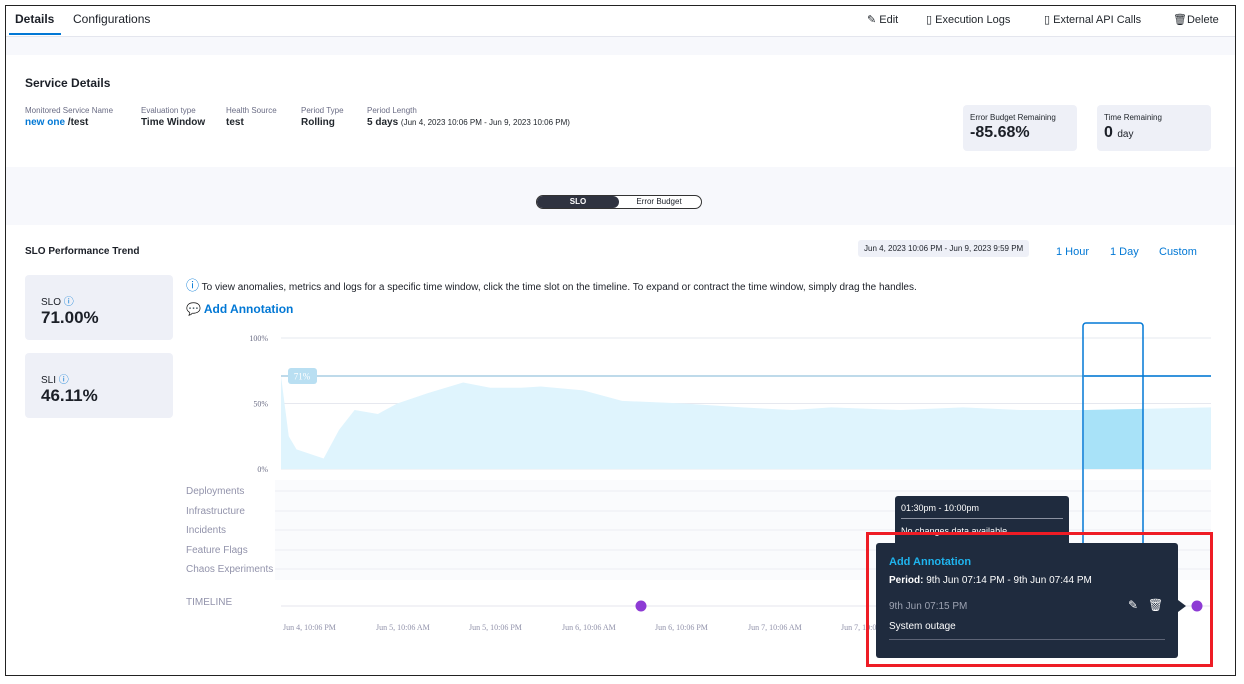  Describe the element at coordinates (235, 122) in the screenshot. I see `field-value: test` at that location.